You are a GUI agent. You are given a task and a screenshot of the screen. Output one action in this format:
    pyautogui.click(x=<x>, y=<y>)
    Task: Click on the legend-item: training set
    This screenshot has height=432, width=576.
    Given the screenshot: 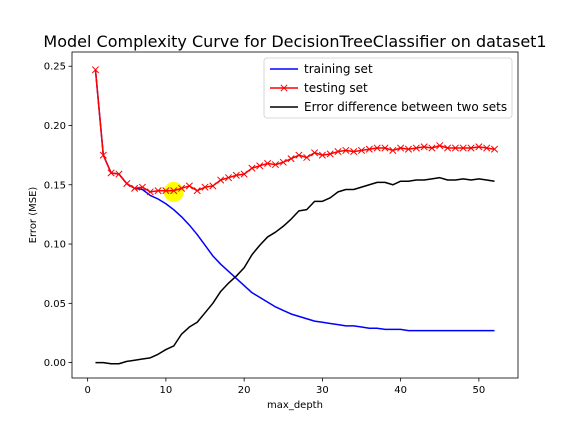 What is the action you would take?
    pyautogui.click(x=321, y=69)
    